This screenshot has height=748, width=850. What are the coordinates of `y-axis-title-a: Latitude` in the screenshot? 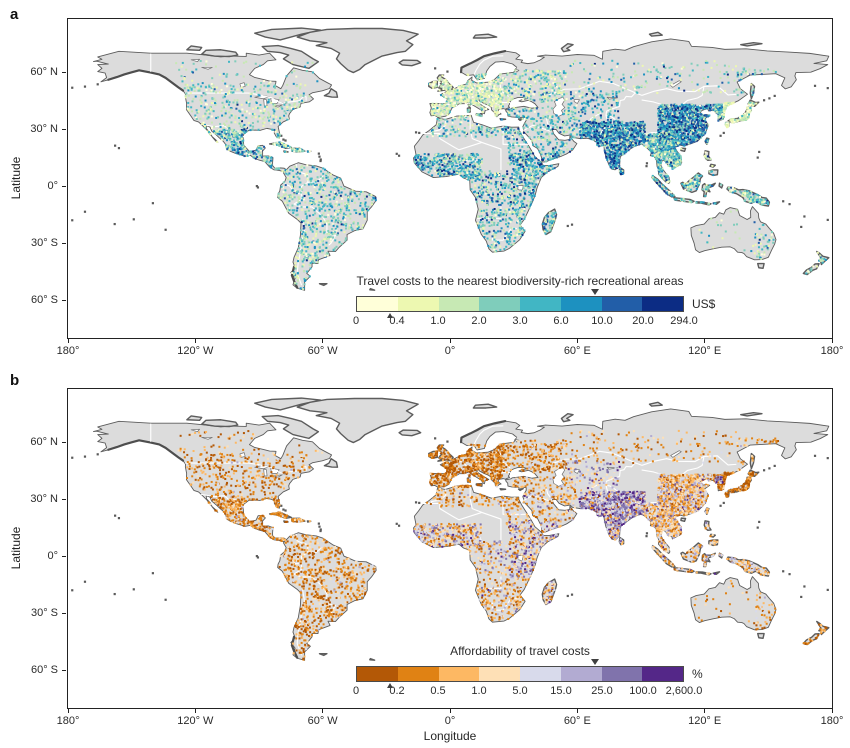 It's located at (16, 178).